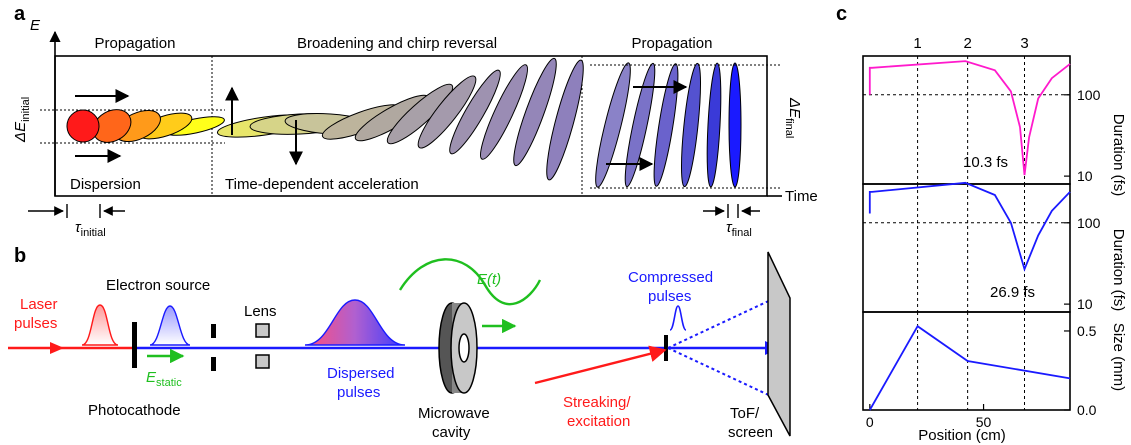 The image size is (1131, 445). I want to click on tau-final-label: τfinal, so click(739, 229).